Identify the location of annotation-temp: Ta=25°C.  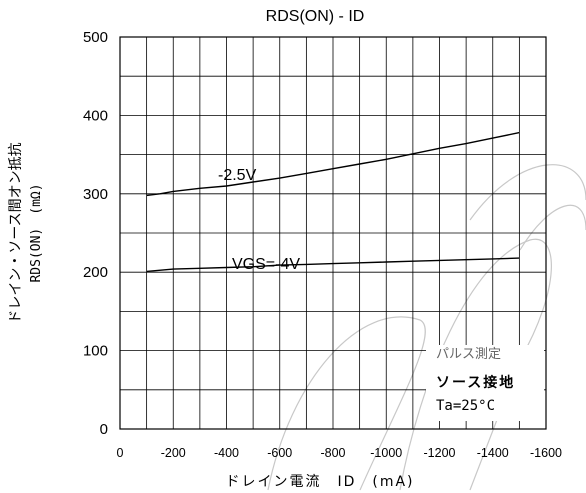
(465, 406).